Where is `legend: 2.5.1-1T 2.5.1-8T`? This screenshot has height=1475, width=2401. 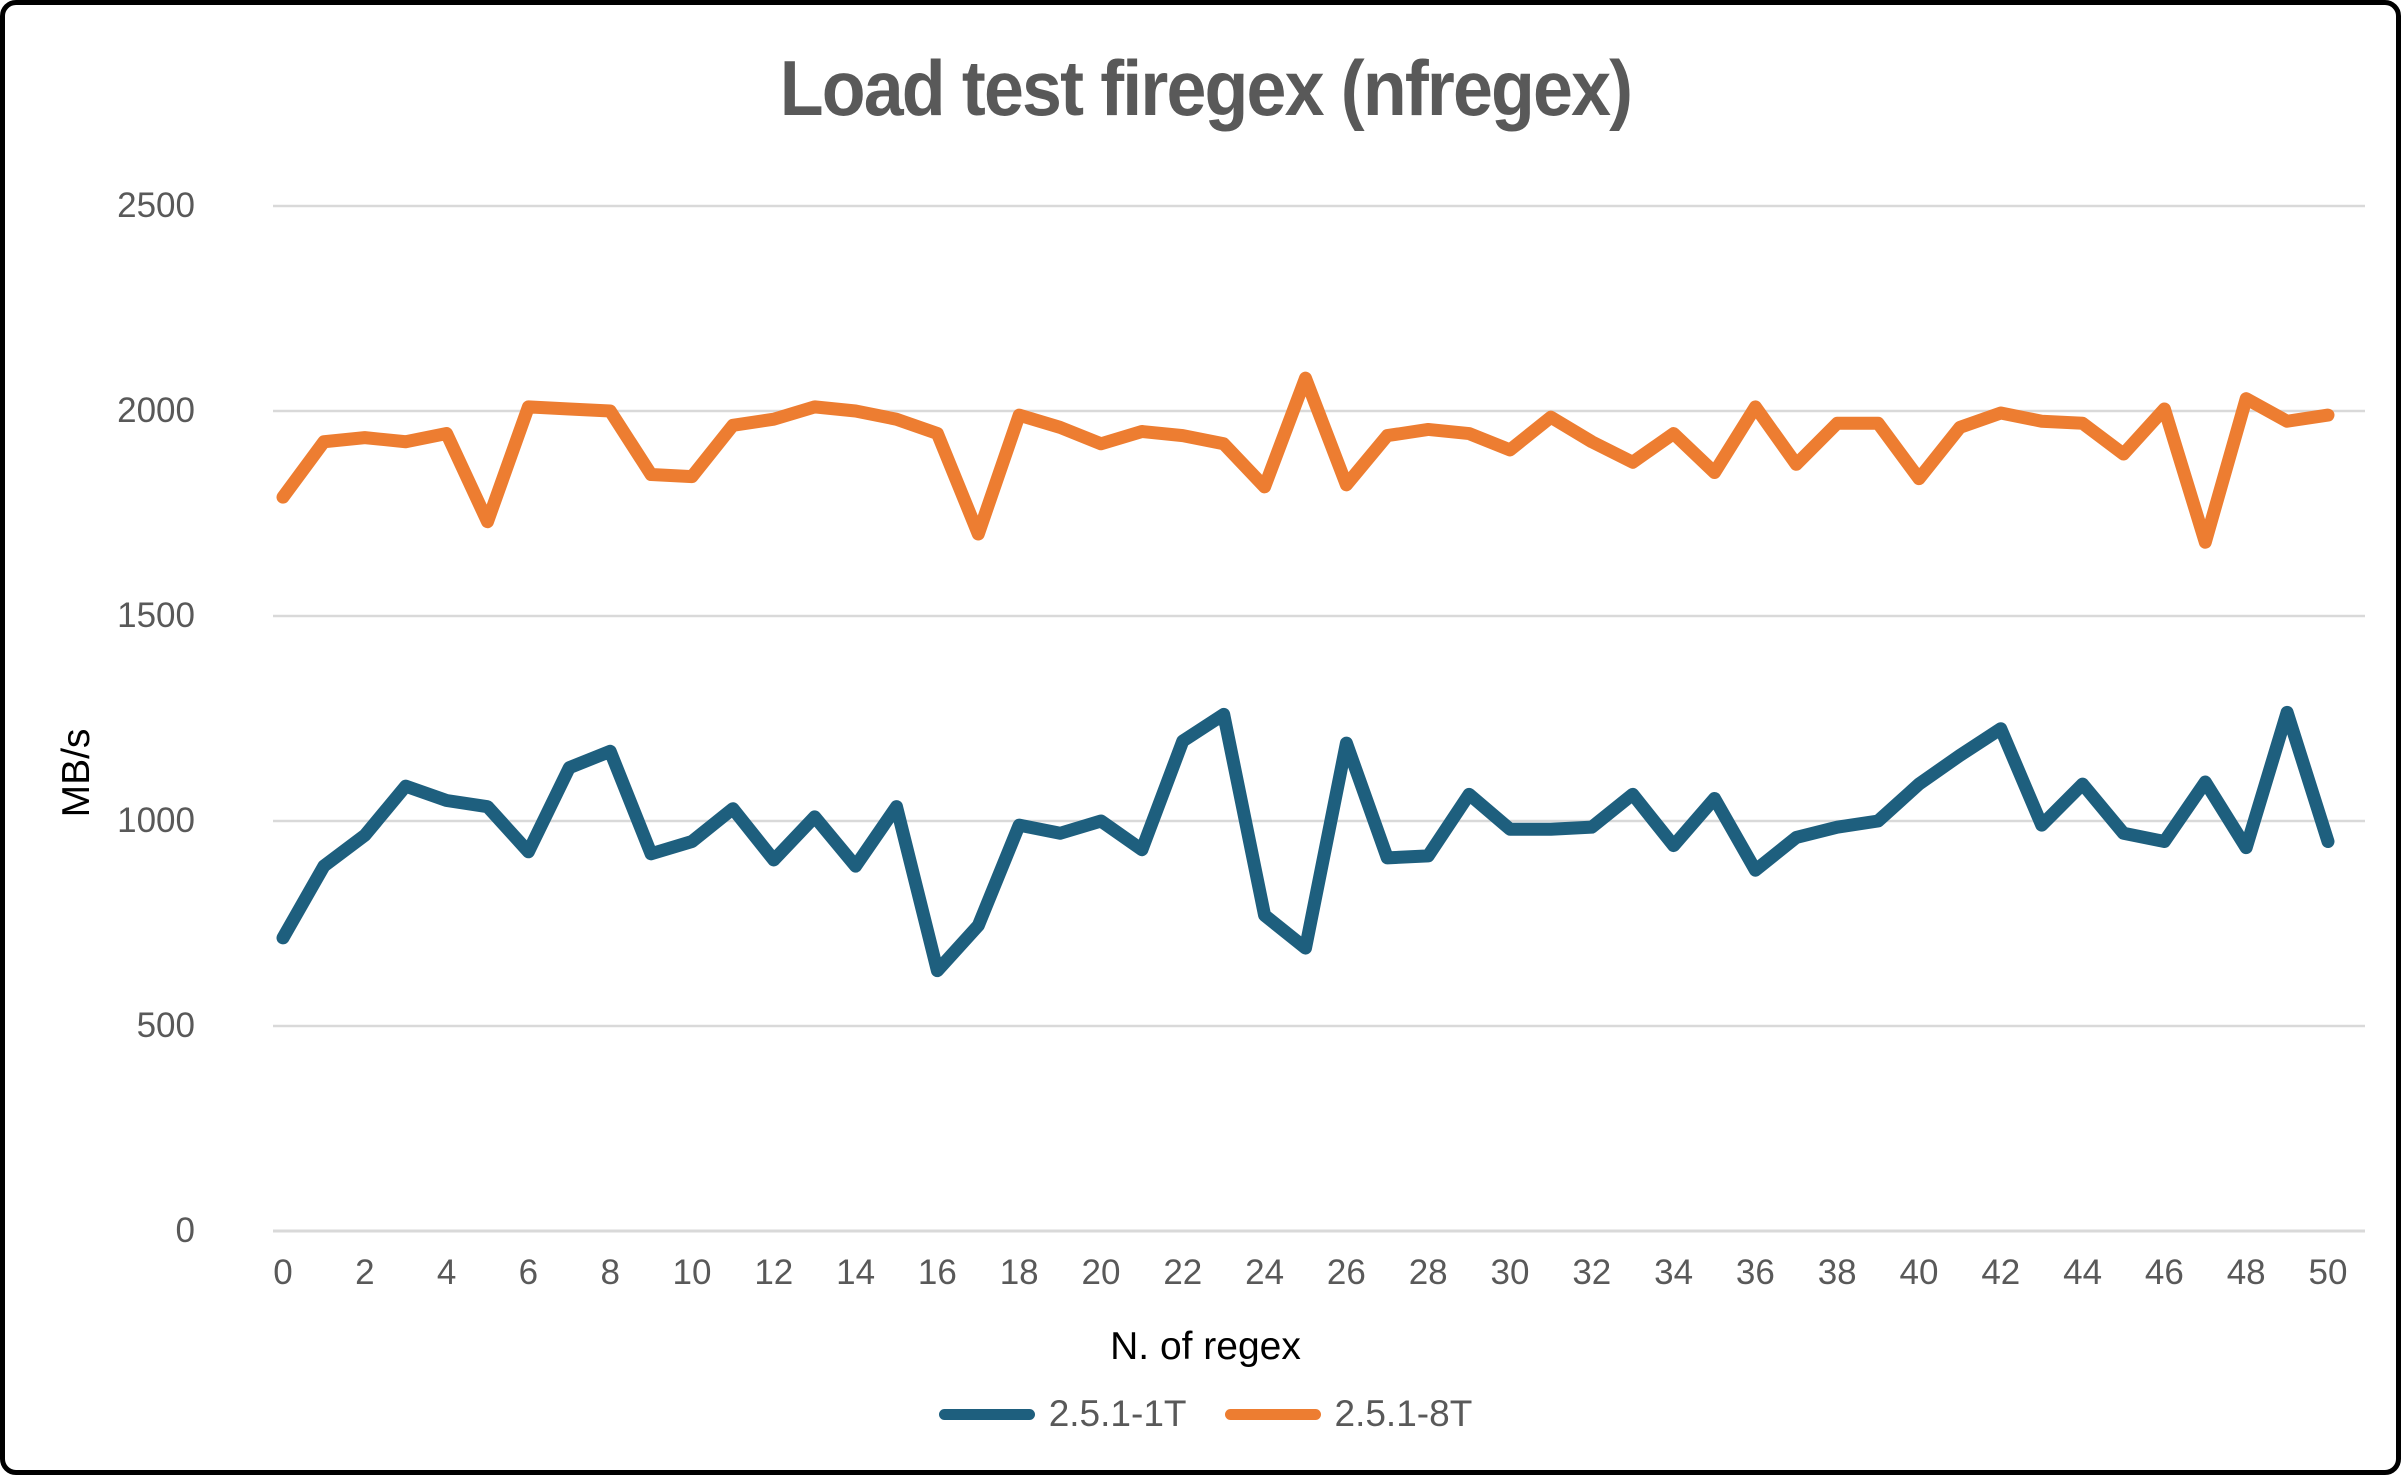
legend: 2.5.1-1T 2.5.1-8T is located at coordinates (1200, 1414).